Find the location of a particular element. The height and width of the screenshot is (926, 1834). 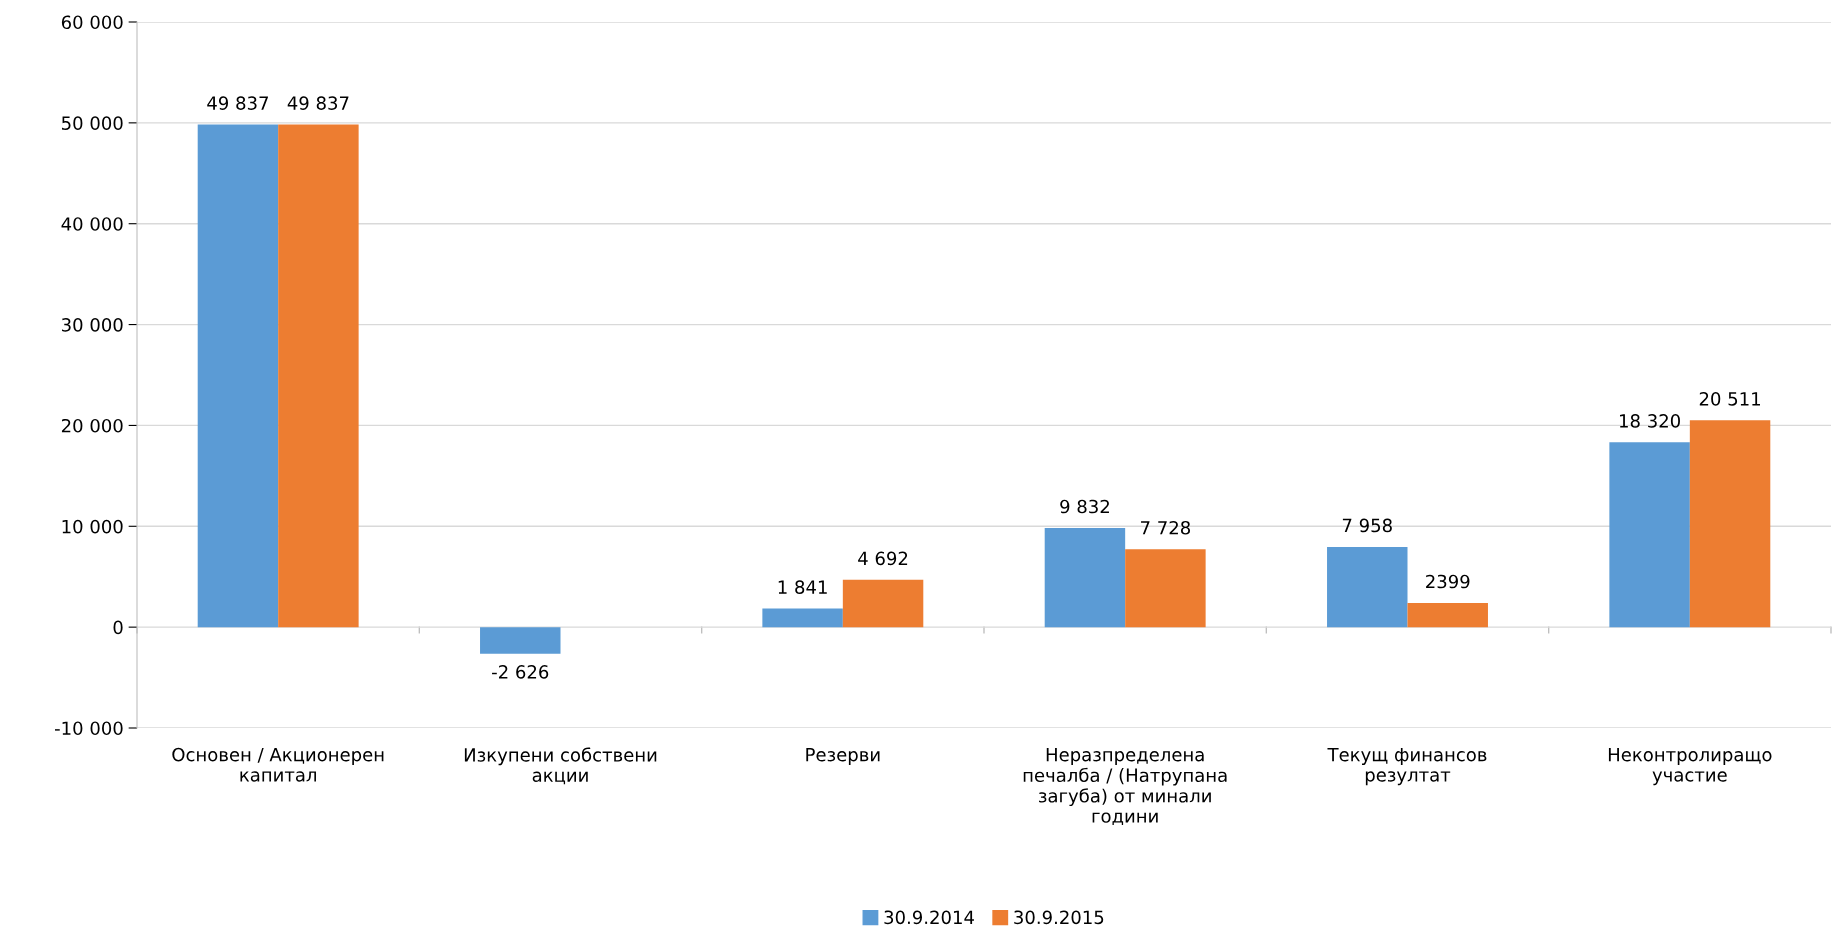

x-tick-label: Изкупени собствени акции is located at coordinates (560, 766).